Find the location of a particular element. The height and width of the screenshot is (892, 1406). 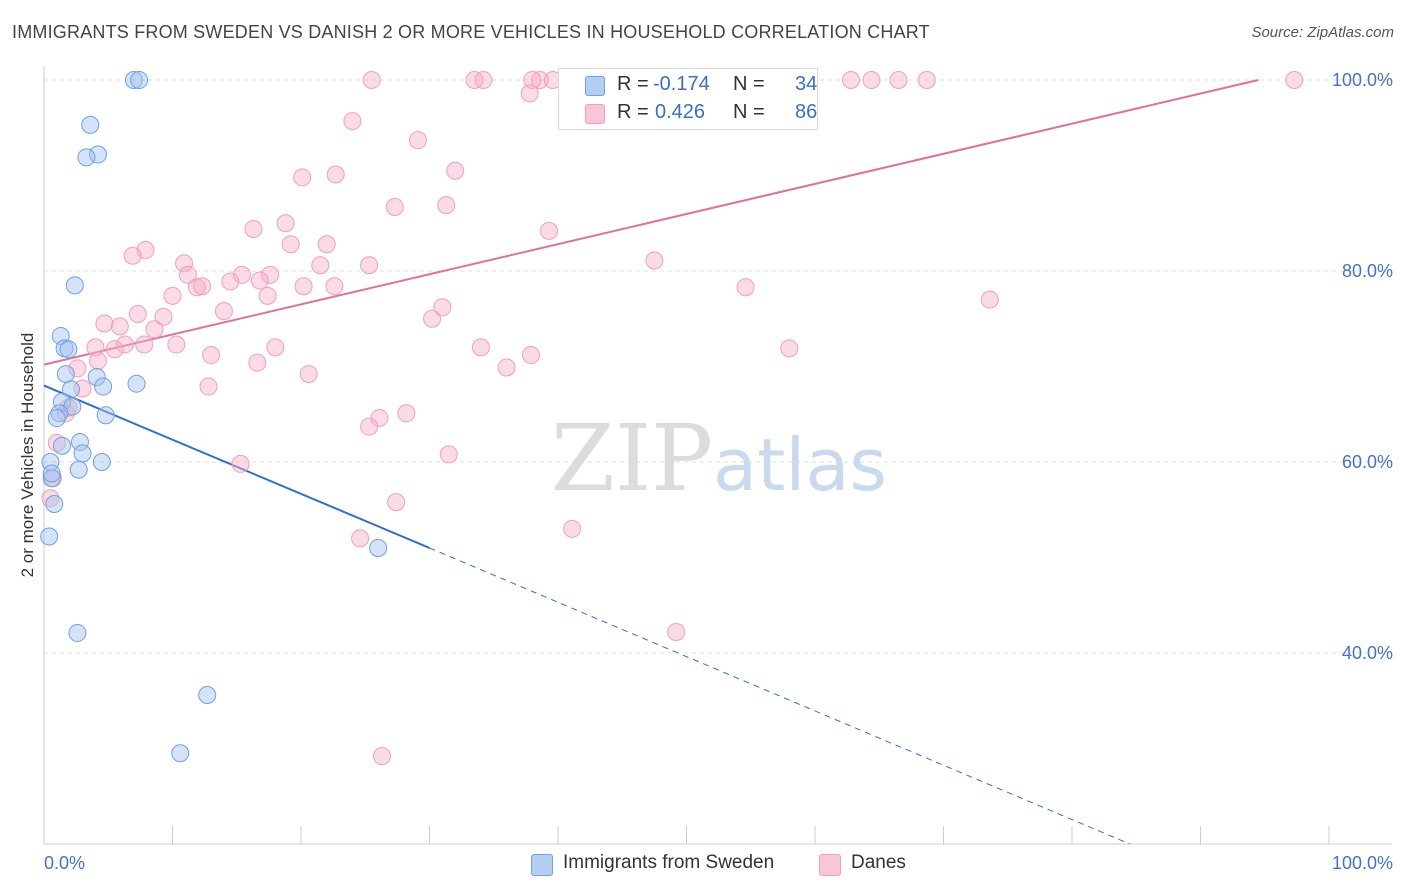

watermark: ZIP atlas is located at coordinates (719, 458).